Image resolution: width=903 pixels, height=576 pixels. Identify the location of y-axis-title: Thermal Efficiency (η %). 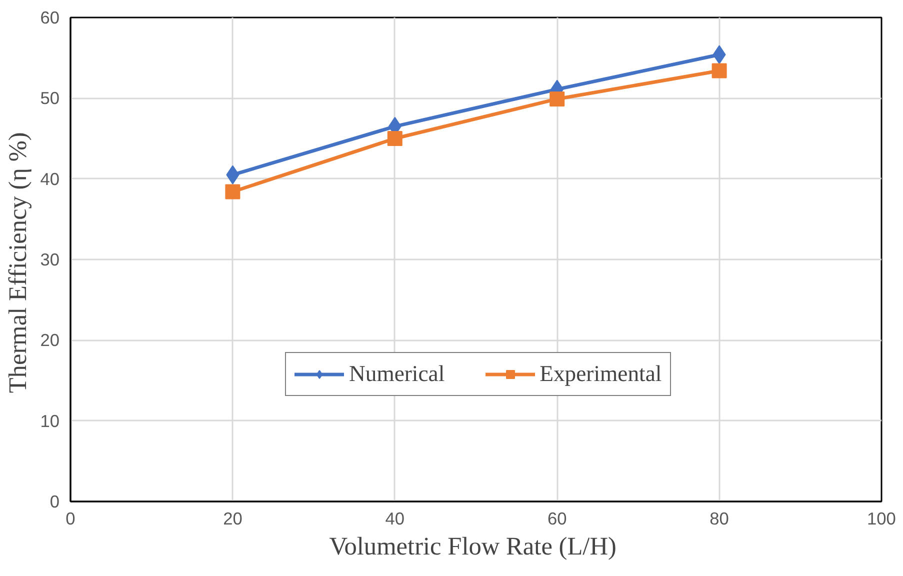
(18, 263).